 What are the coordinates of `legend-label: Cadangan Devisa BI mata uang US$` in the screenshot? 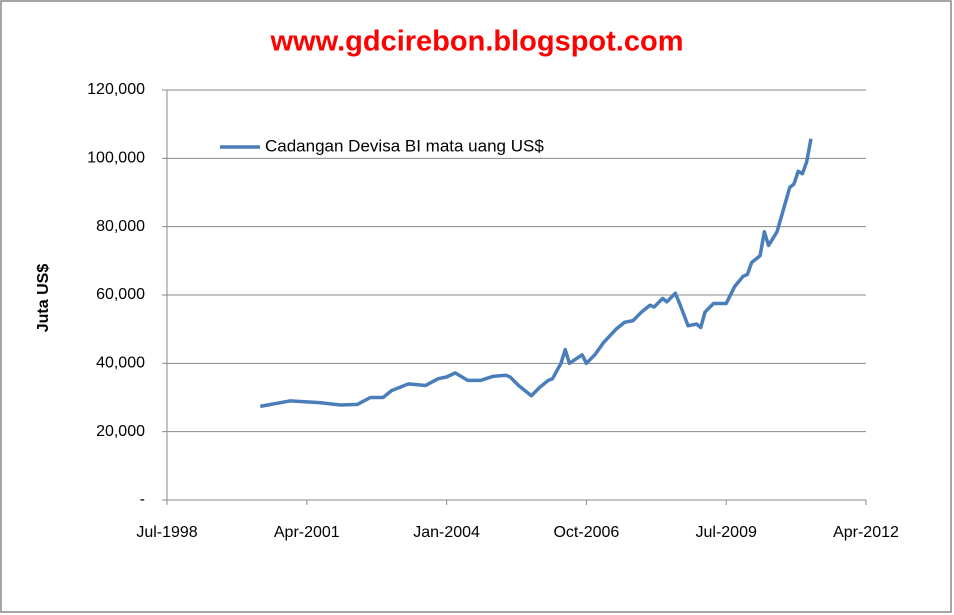 It's located at (404, 145).